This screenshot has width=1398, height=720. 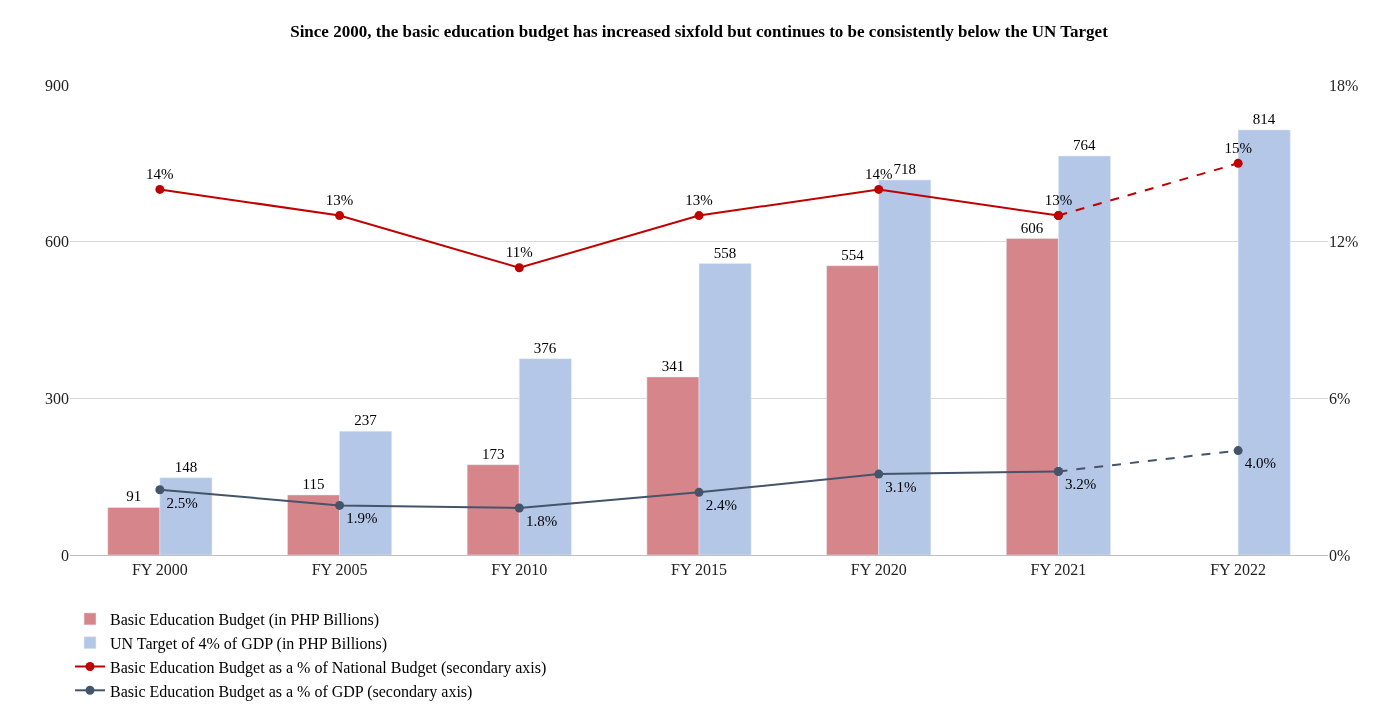 What do you see at coordinates (159, 570) in the screenshot?
I see `x-tick-label: FY 2000` at bounding box center [159, 570].